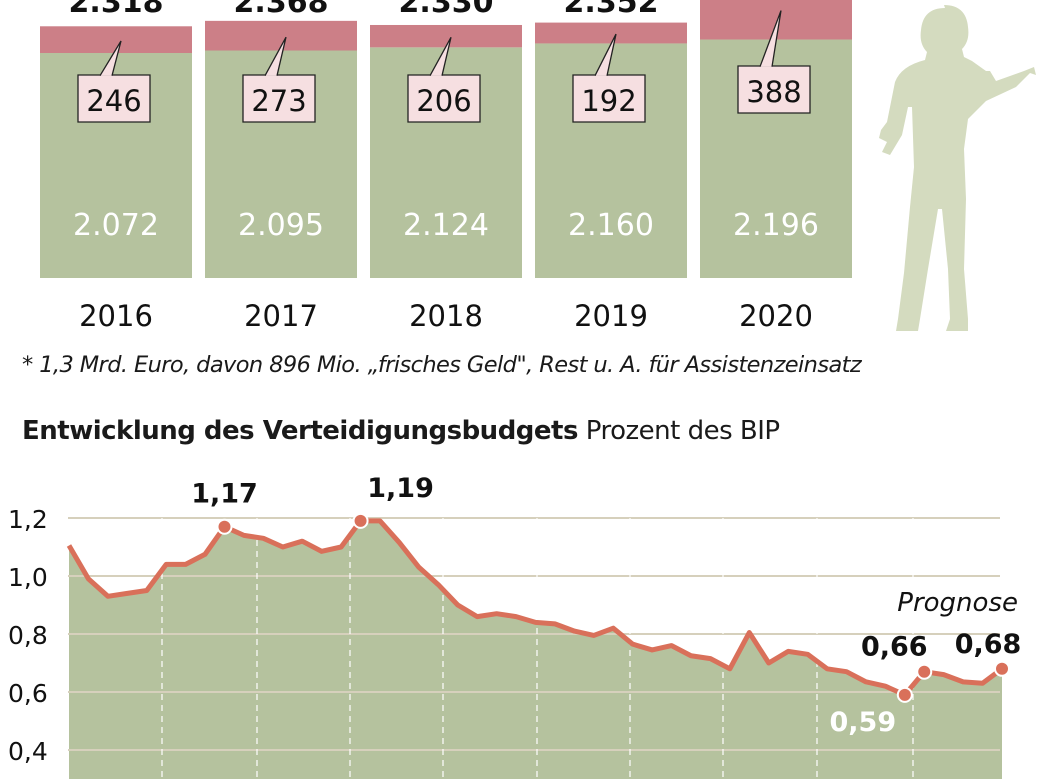 The image size is (1039, 779). What do you see at coordinates (281, 225) in the screenshot?
I see `bar-base-label: 2.095` at bounding box center [281, 225].